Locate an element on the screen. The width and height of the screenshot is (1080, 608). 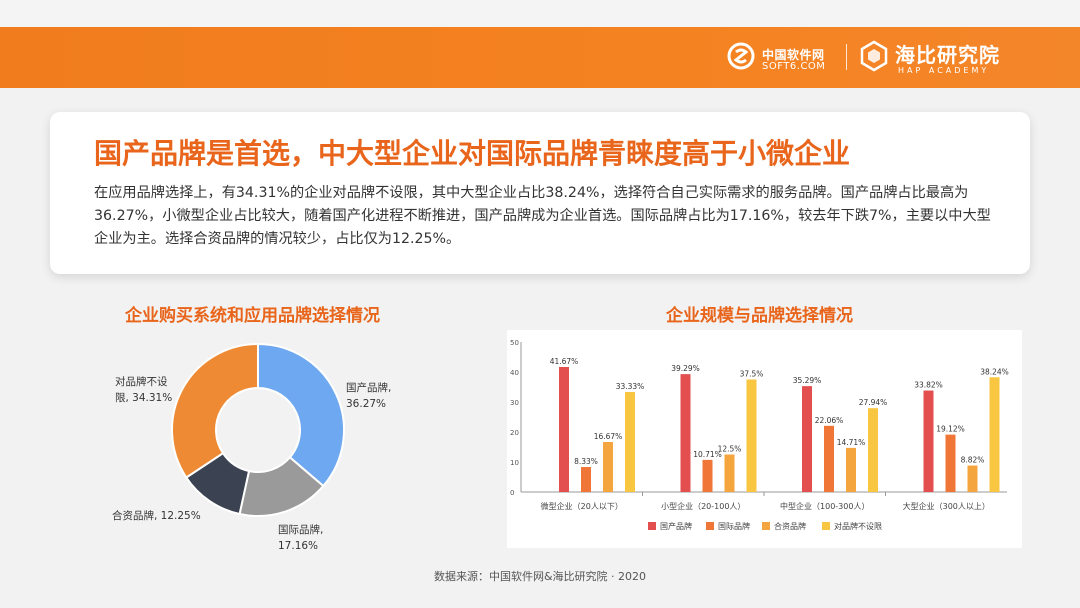
bar-value-label: 19.12% is located at coordinates (950, 429).